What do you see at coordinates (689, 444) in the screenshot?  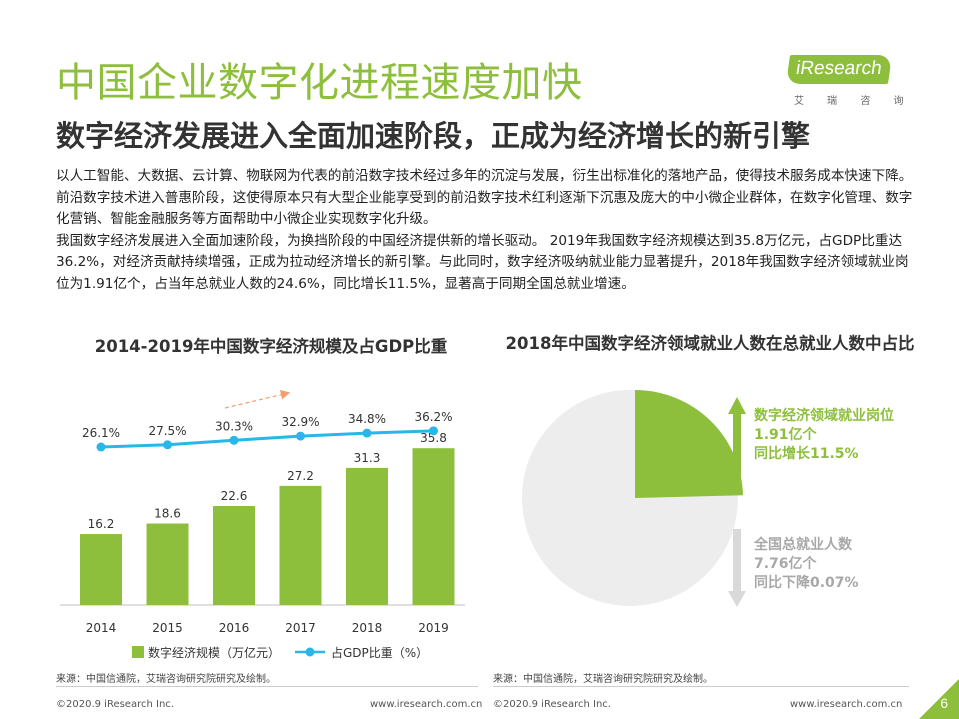 I see `pie-slice-digital` at bounding box center [689, 444].